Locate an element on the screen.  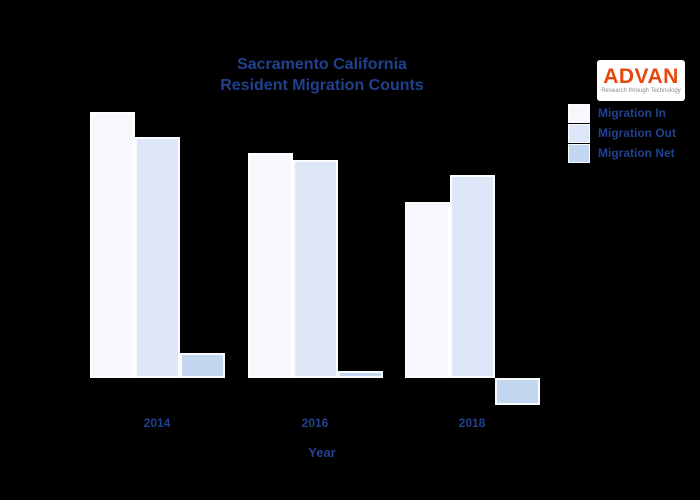
chart-title-line2: Resident Migration Counts is located at coordinates (322, 85).